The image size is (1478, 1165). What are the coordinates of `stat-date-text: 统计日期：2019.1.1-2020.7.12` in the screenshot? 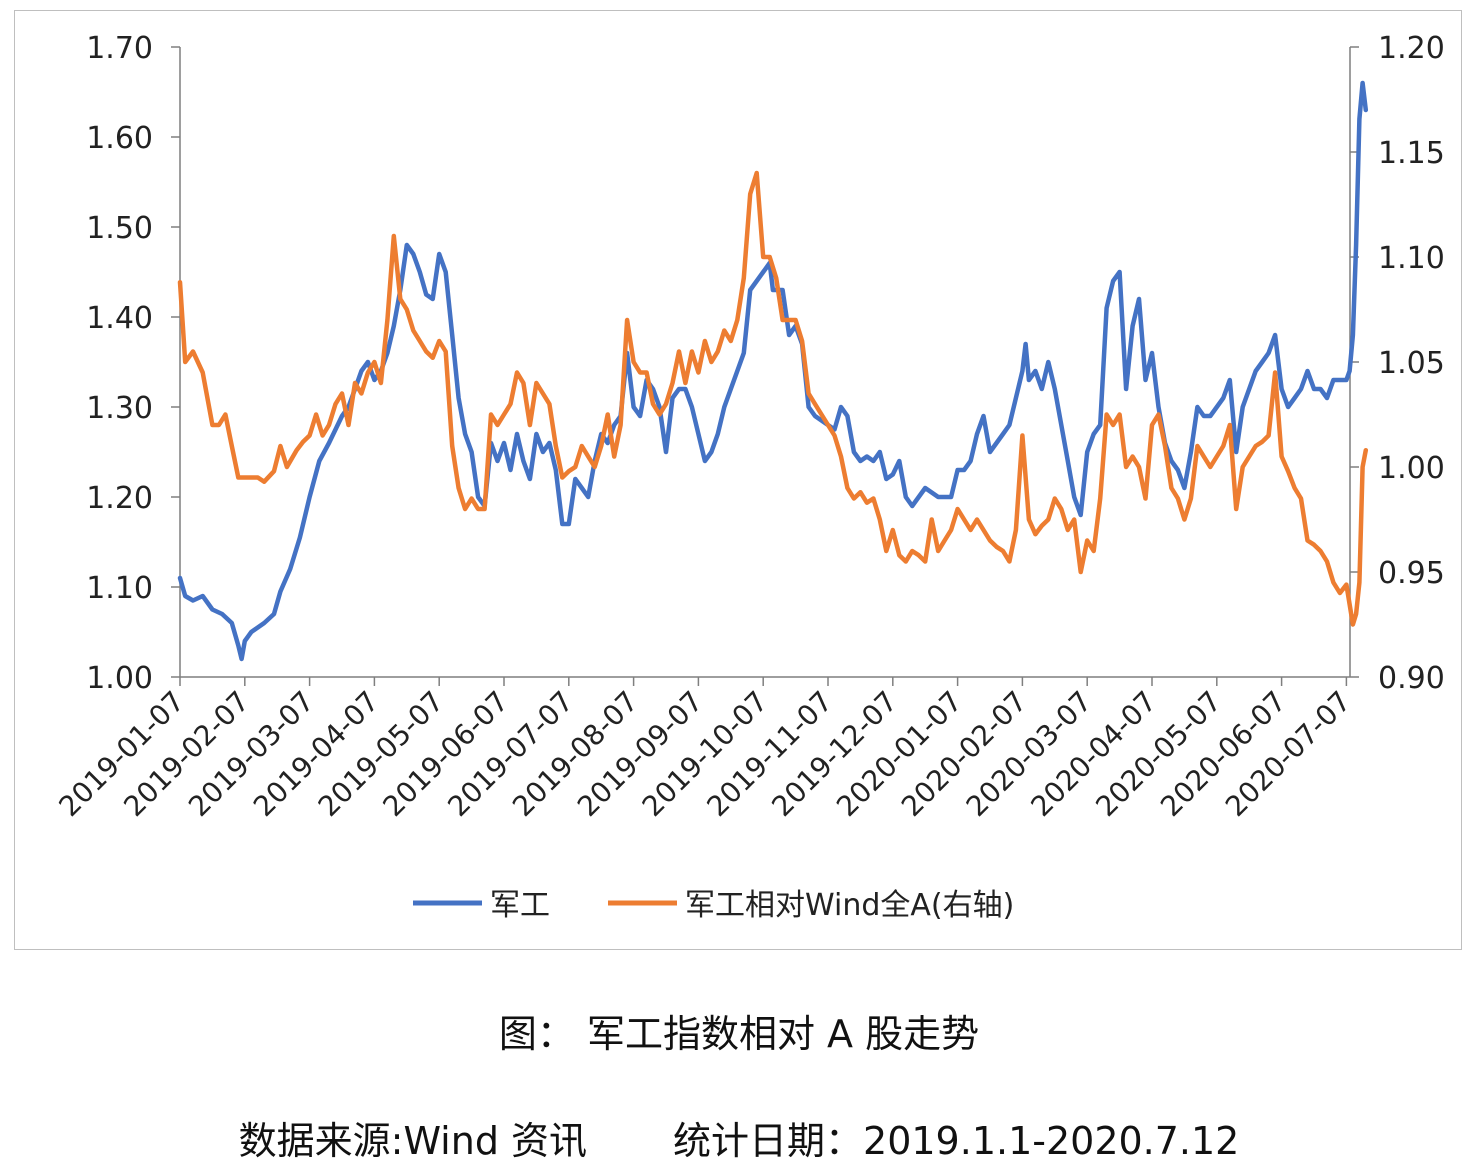 It's located at (956, 1141).